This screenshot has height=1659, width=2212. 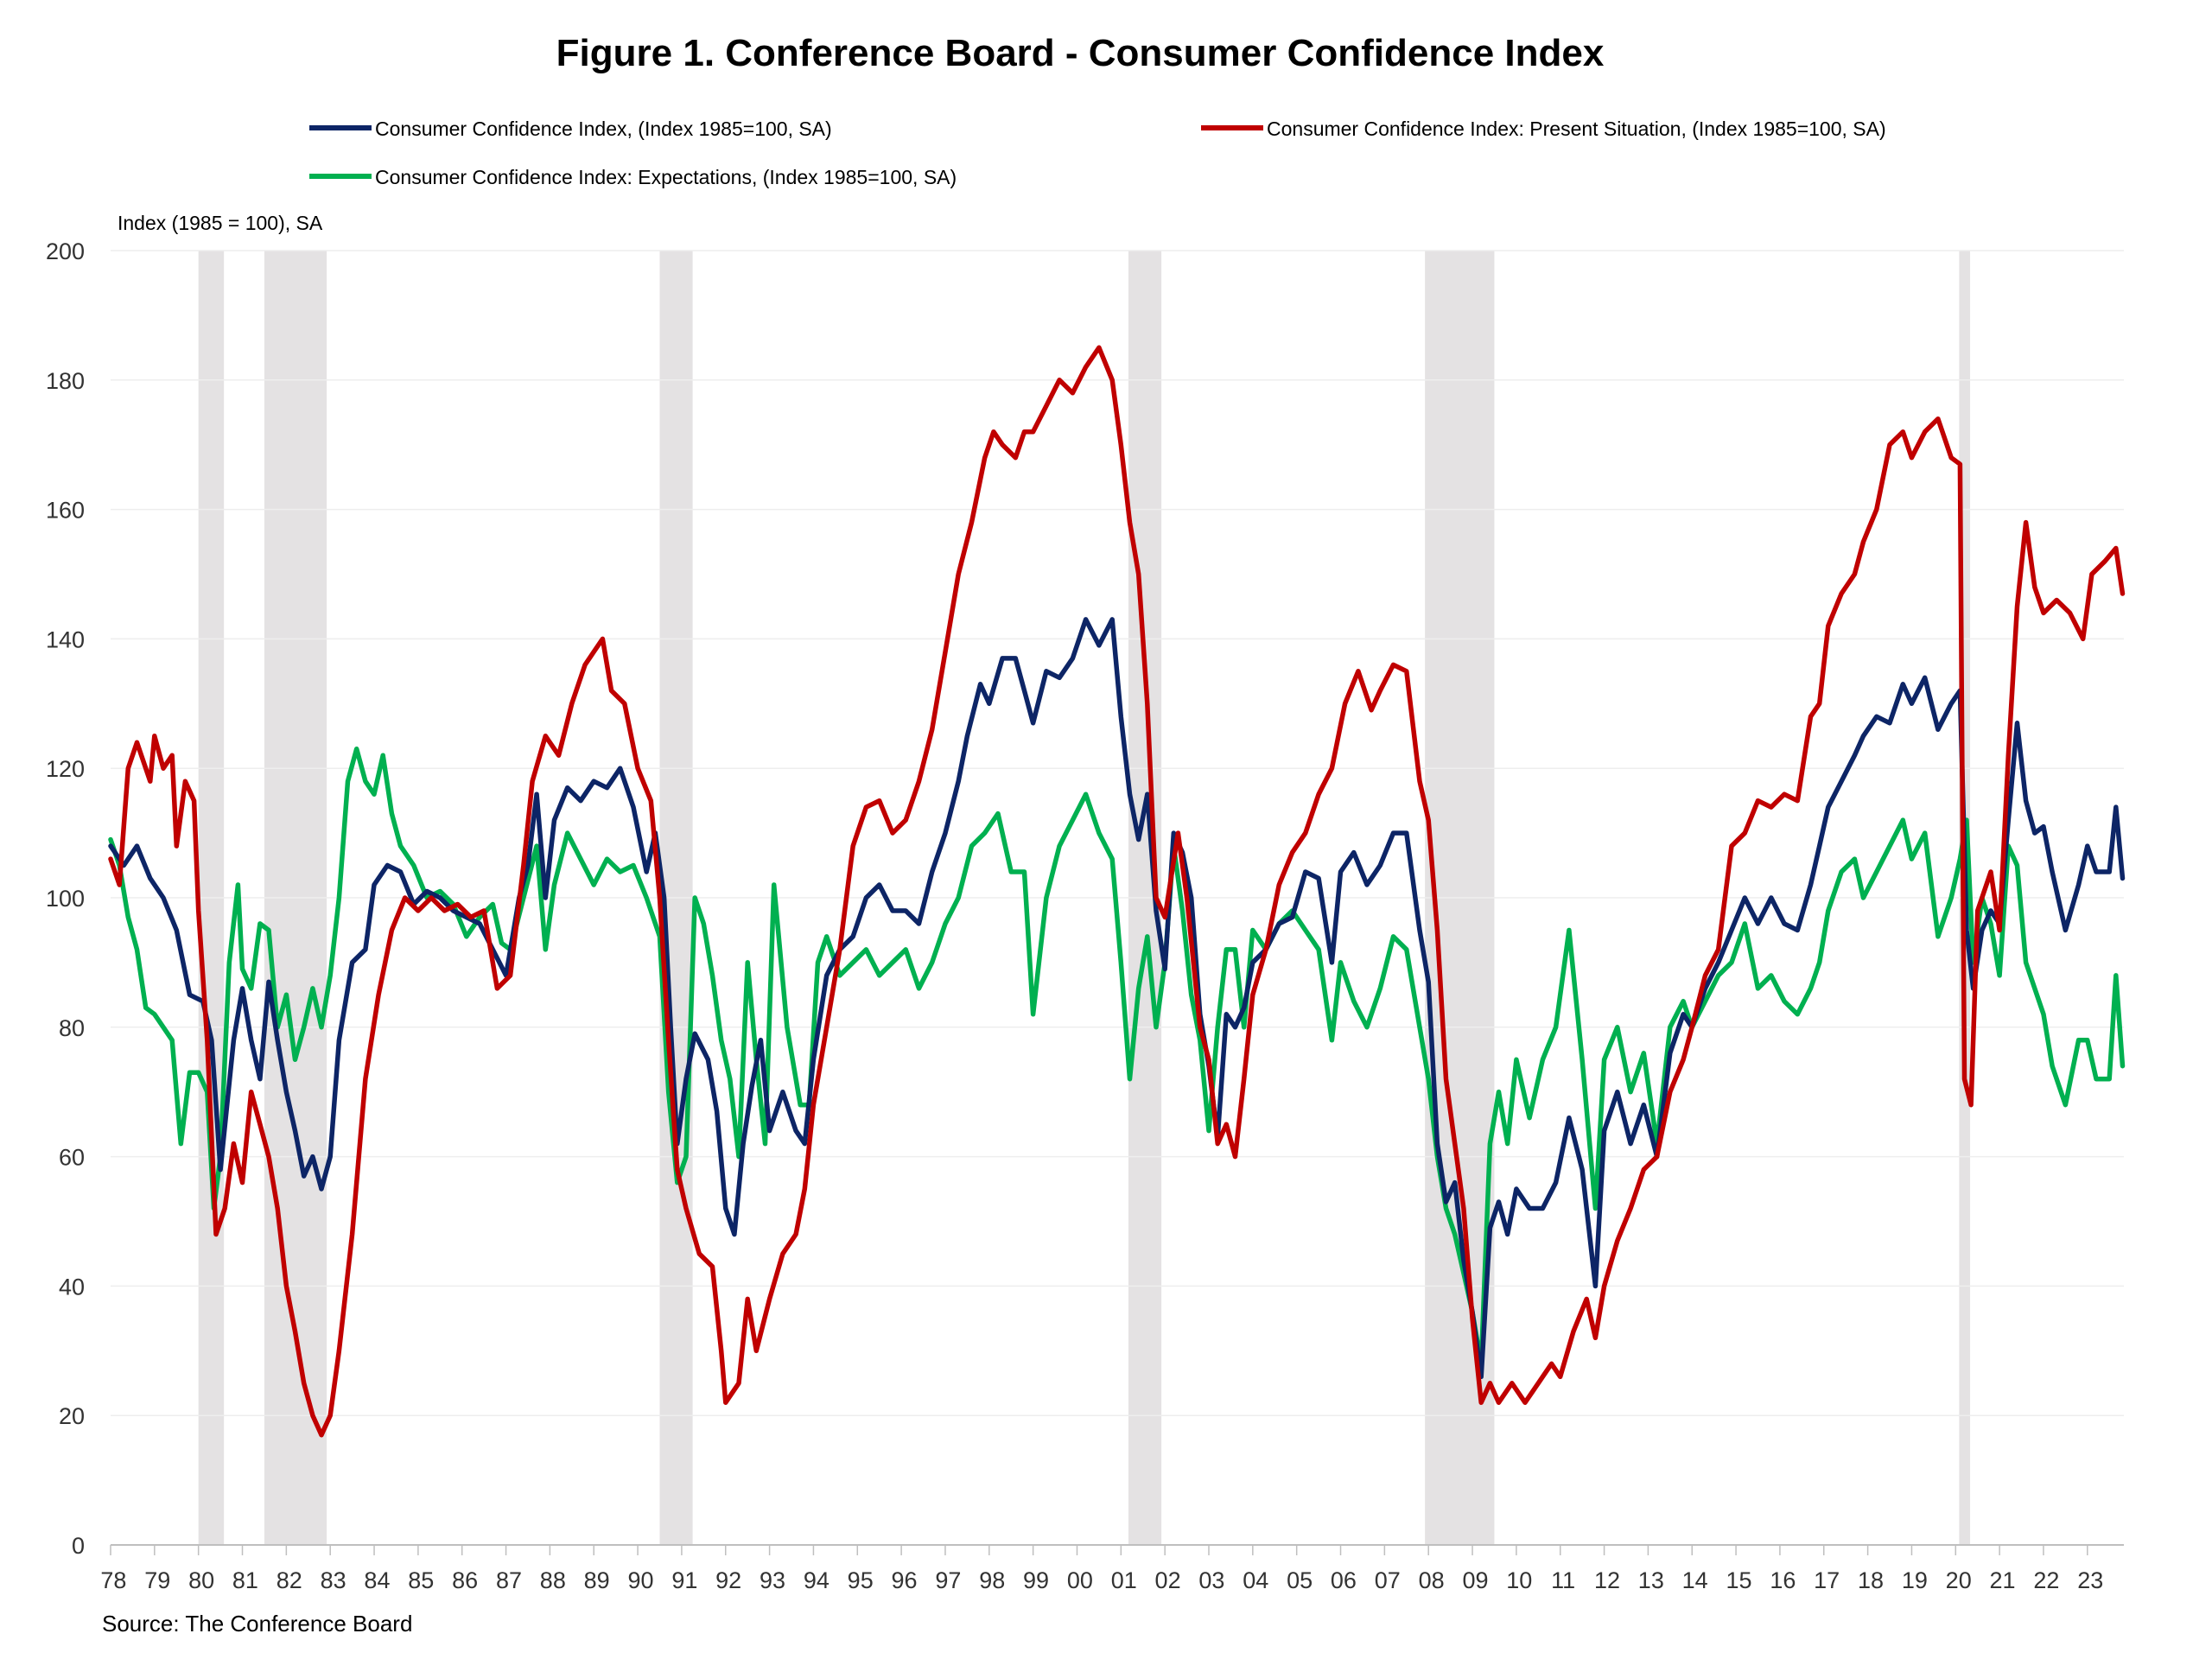 What do you see at coordinates (992, 1580) in the screenshot?
I see `x-tick-label-98: 98` at bounding box center [992, 1580].